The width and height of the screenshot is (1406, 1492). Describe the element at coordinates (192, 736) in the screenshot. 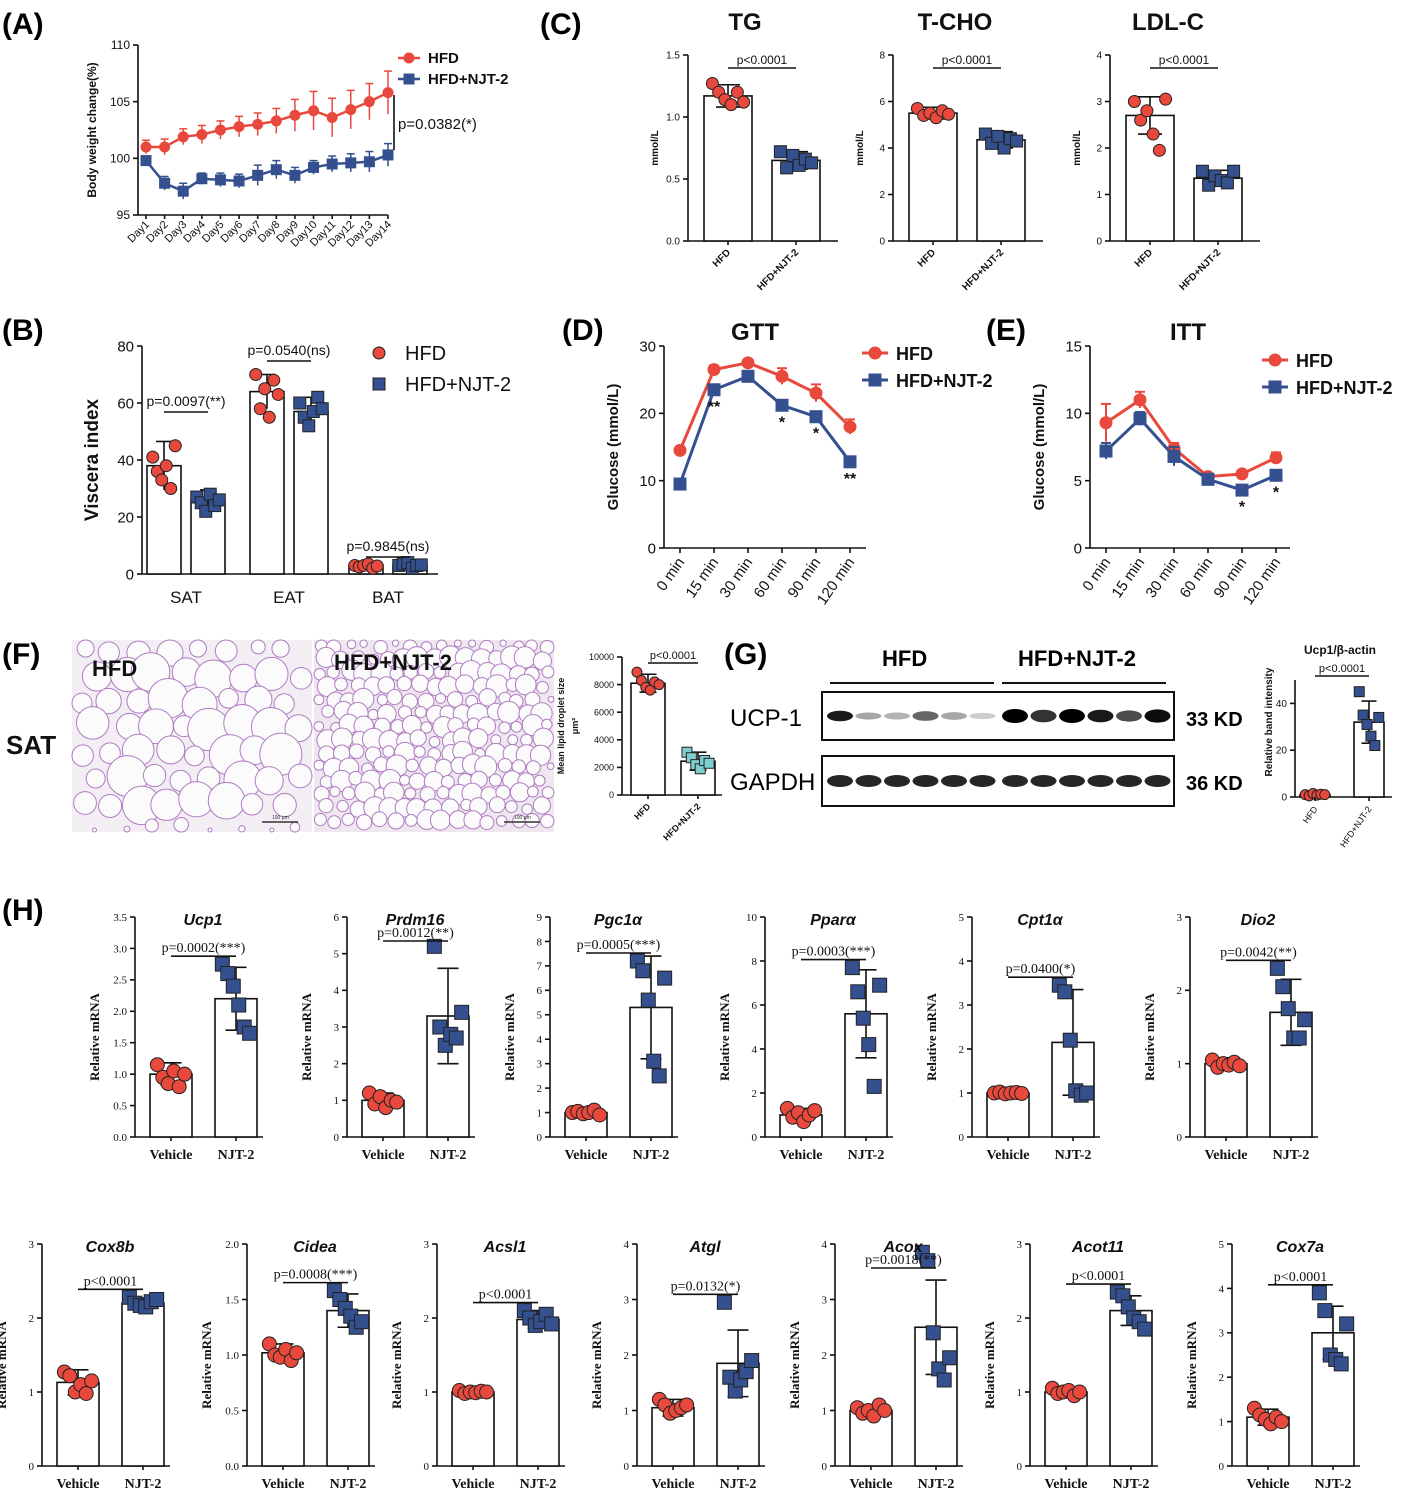

I see `adipocytes-hfd` at that location.